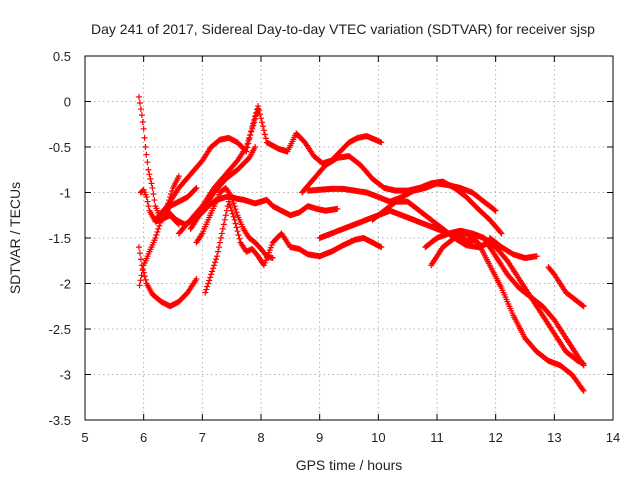  Describe the element at coordinates (350, 437) in the screenshot. I see `x-tick-labels: 5 6 7 8 9 10 11 12 13 14` at that location.